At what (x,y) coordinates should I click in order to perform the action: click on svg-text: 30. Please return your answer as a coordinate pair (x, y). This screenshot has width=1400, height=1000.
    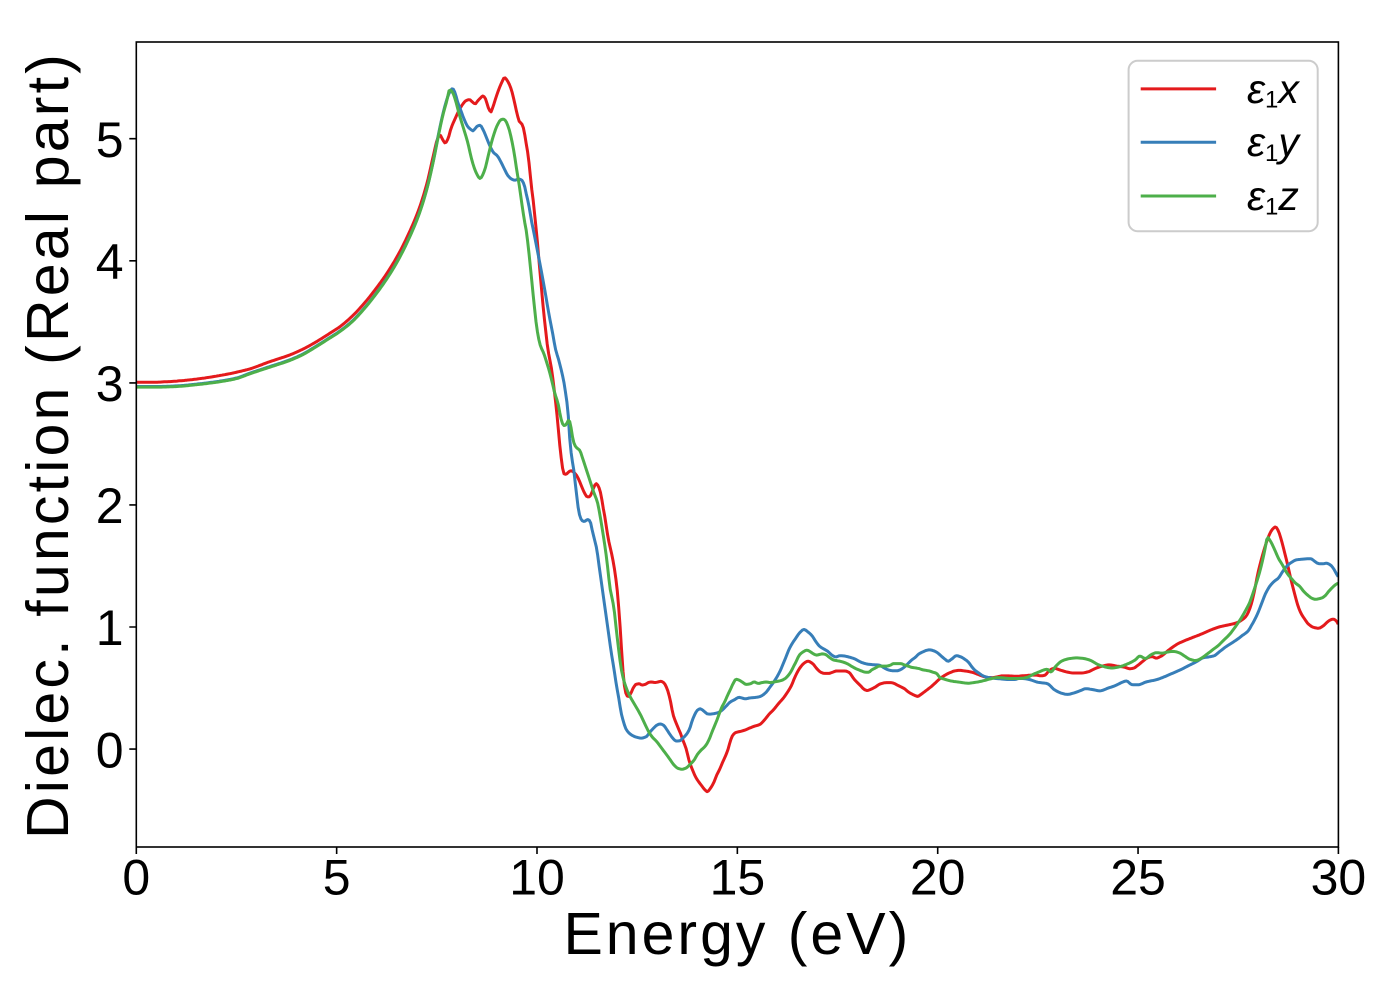
    Looking at the image, I should click on (1339, 878).